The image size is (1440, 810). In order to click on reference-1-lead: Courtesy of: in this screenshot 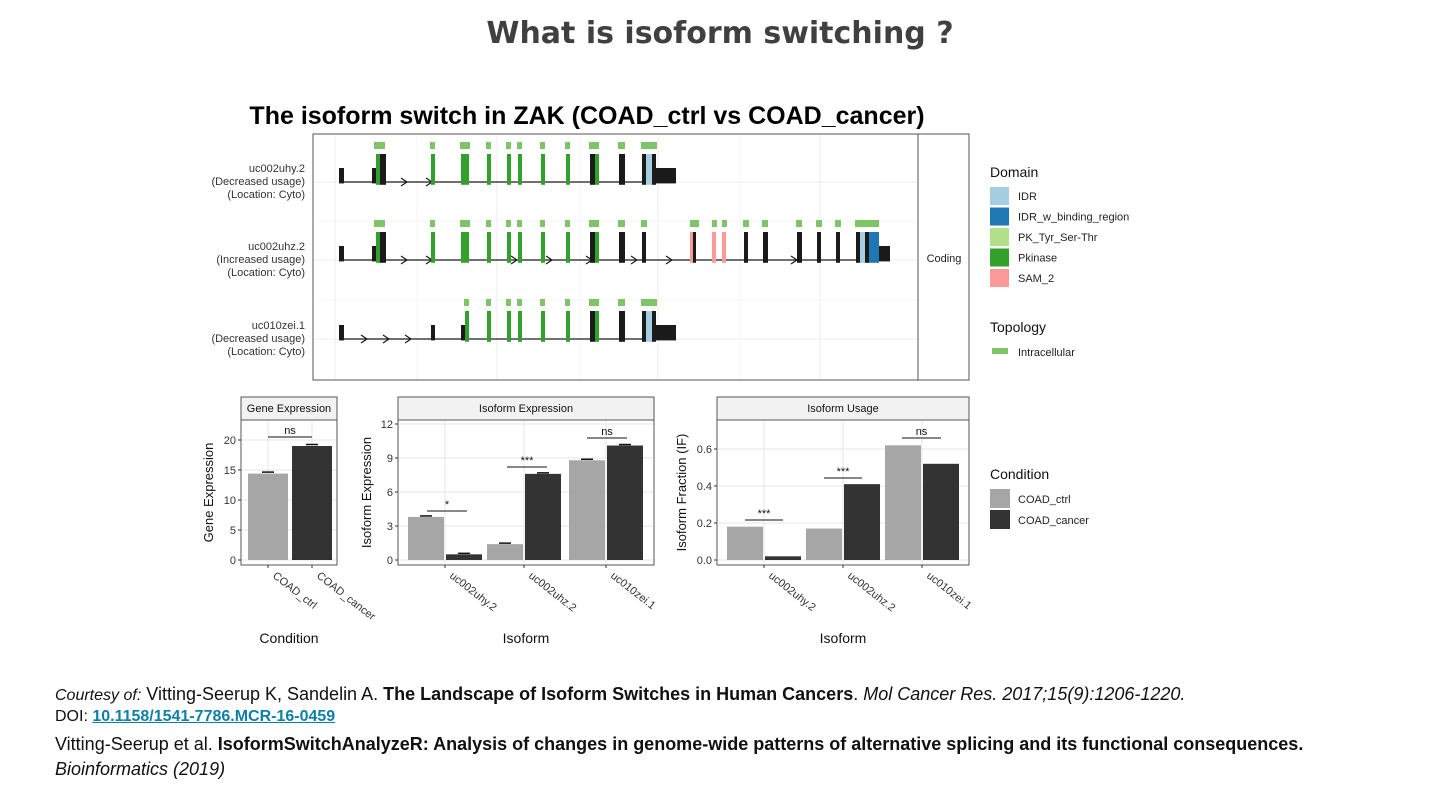, I will do `click(98, 695)`.